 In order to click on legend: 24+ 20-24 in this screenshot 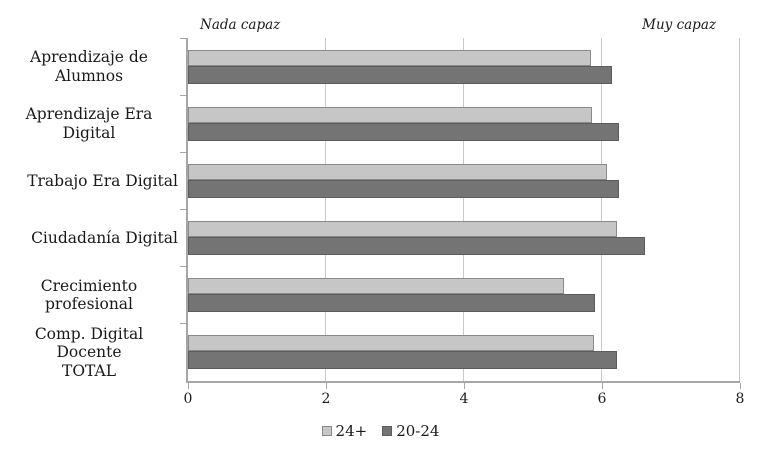, I will do `click(380, 431)`.